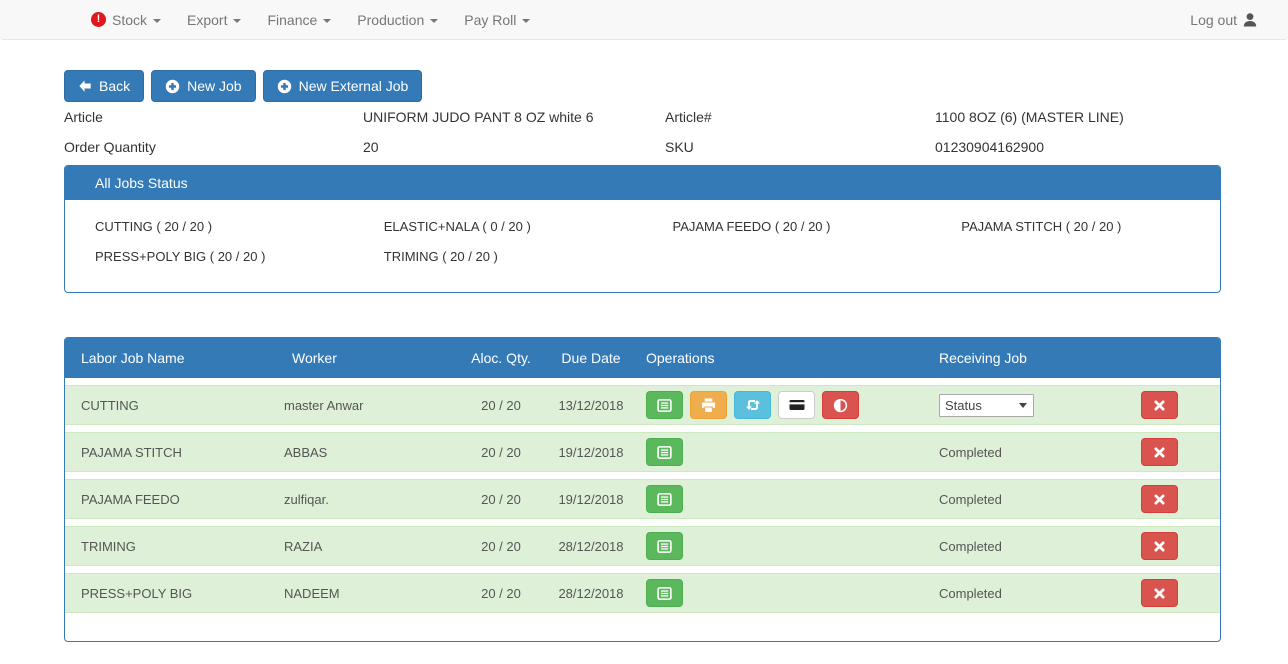 Image resolution: width=1288 pixels, height=664 pixels. I want to click on credit-card-icon, so click(797, 405).